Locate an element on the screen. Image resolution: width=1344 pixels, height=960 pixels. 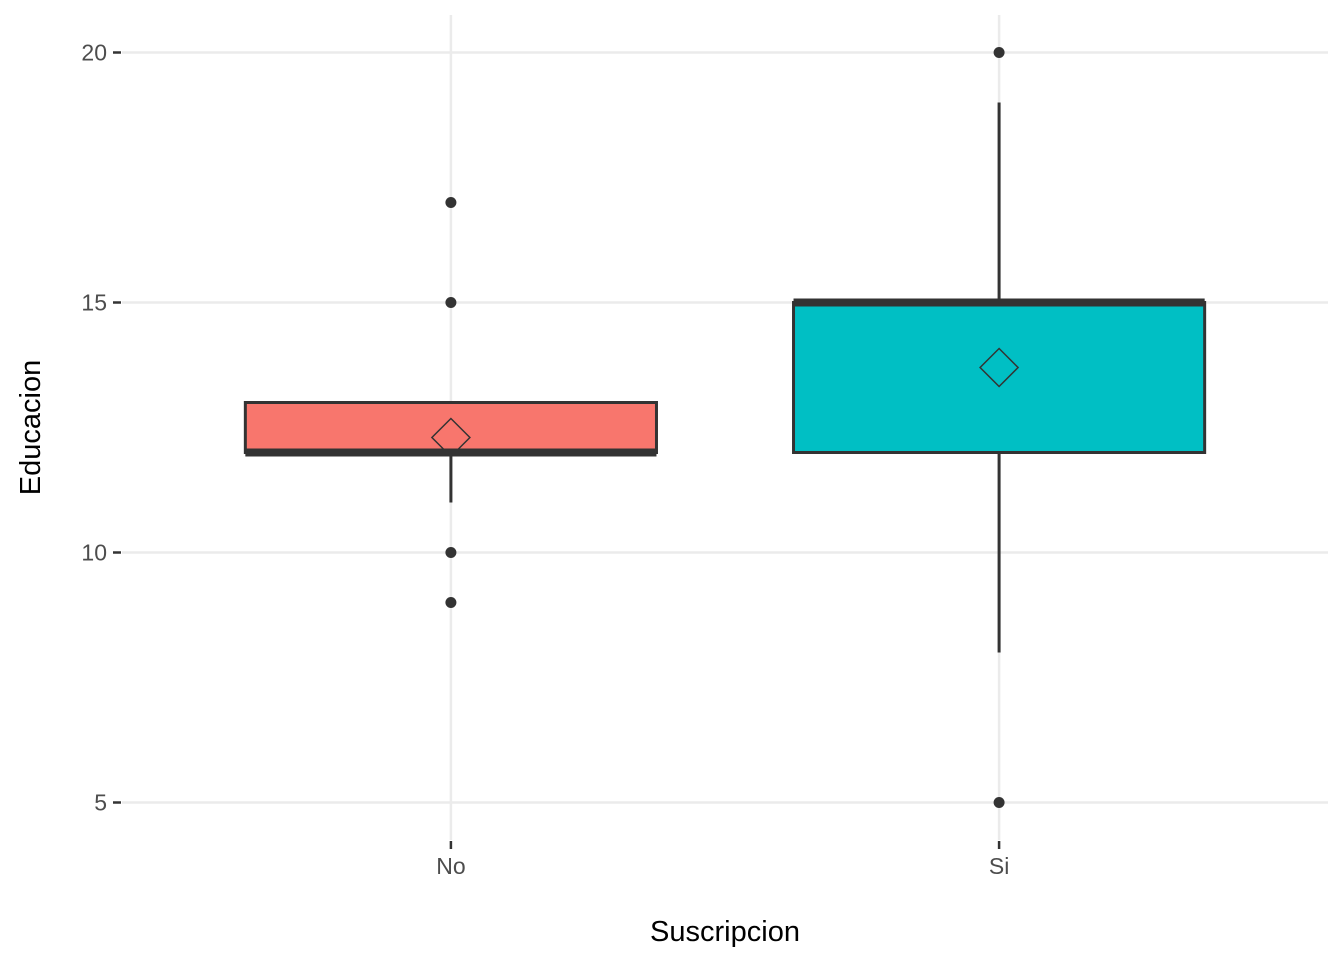
boxplot-no is located at coordinates (450, 402).